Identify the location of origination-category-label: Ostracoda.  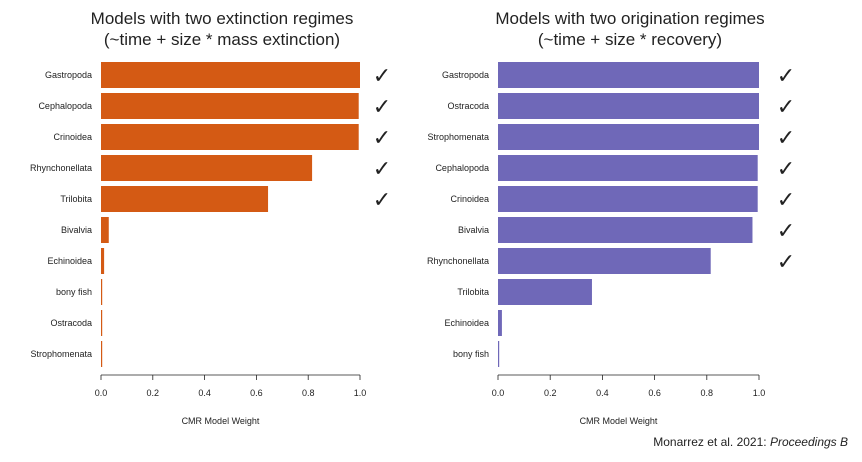
(468, 106).